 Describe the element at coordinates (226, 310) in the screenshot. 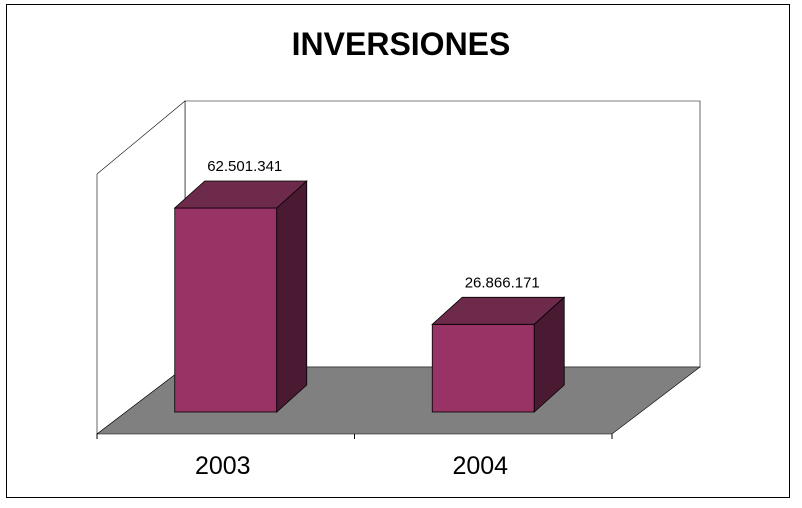

I see `bar-front-2003` at that location.